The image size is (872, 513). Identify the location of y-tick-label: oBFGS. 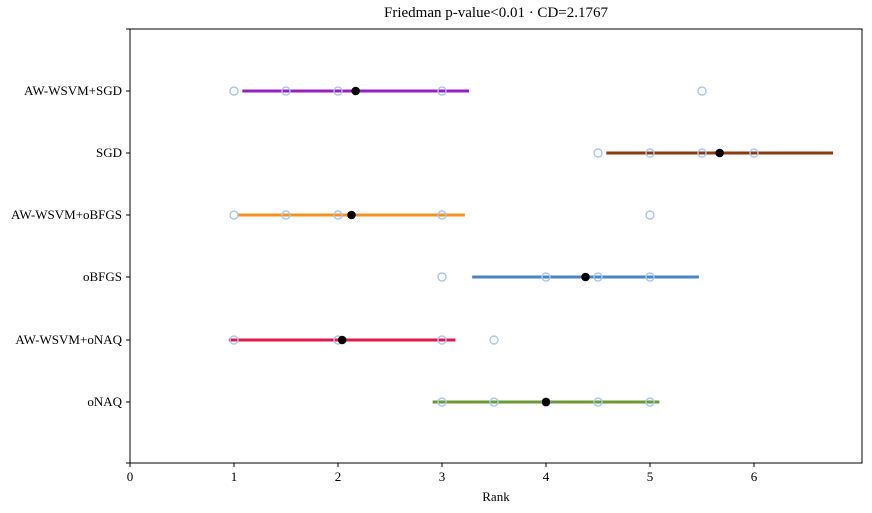
(102, 276).